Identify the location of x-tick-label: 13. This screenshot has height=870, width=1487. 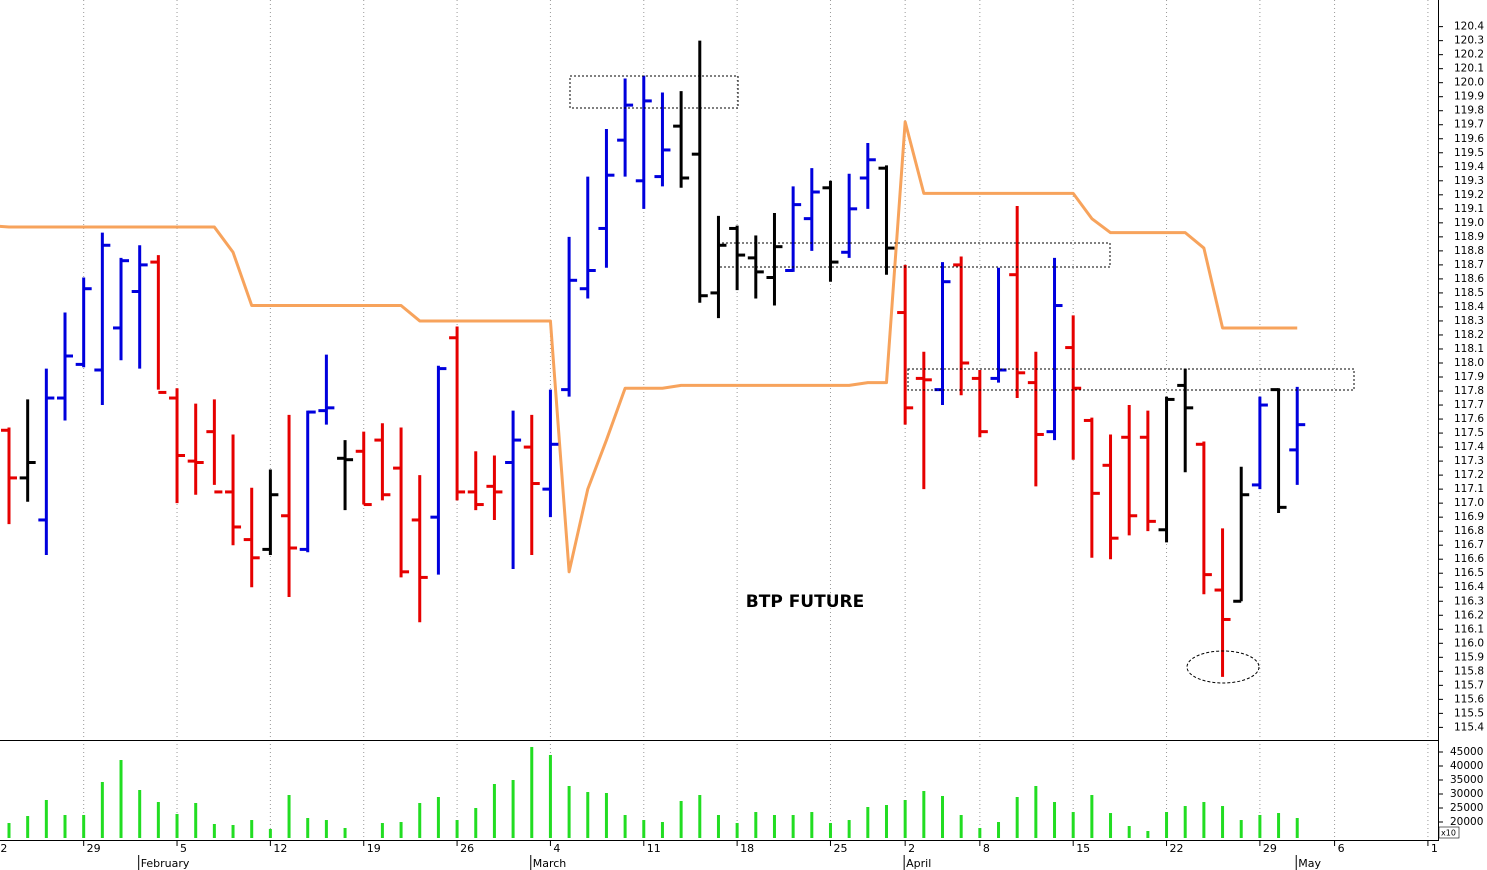
(1438, 848).